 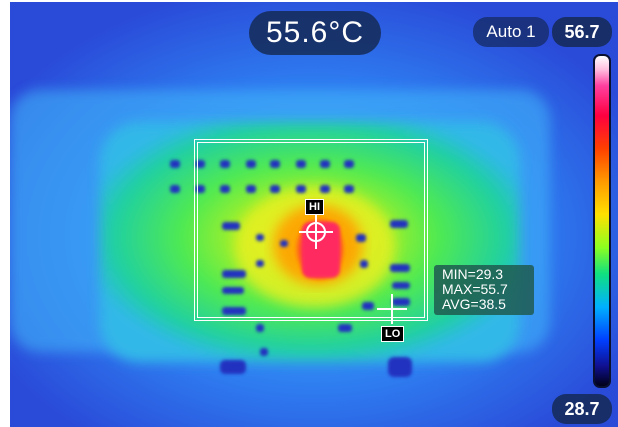 I want to click on roi-stats-panel: MIN=29.3 MAX=55.7 AVG=38.5, so click(x=484, y=290).